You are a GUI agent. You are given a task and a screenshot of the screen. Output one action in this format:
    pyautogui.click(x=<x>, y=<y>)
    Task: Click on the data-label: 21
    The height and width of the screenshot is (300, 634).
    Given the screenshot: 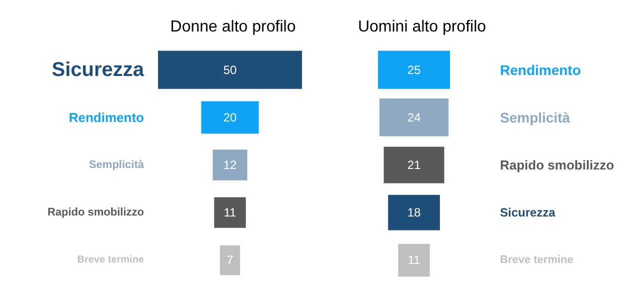 What is the action you would take?
    pyautogui.click(x=414, y=165)
    